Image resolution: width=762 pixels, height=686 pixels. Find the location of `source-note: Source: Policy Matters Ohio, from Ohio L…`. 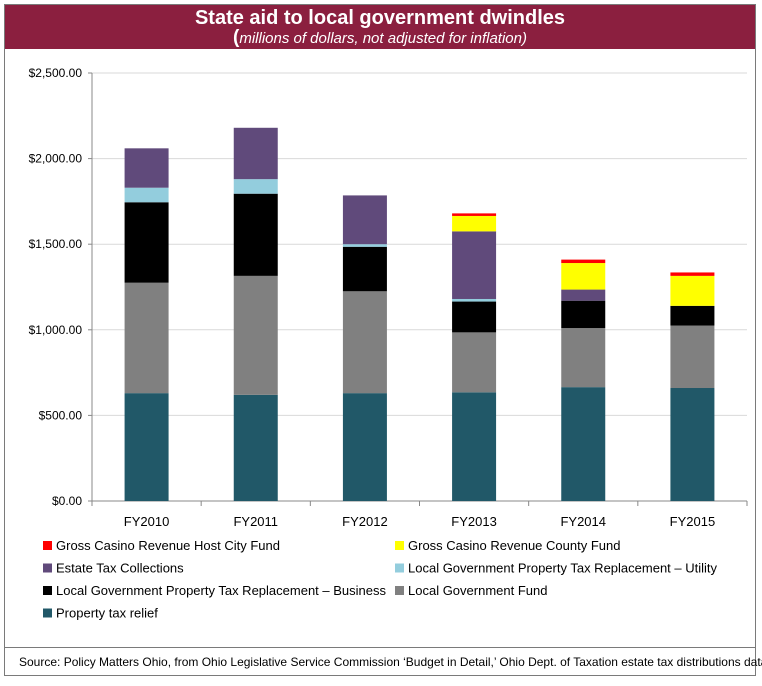

source-note: Source: Policy Matters Ohio, from Ohio L… is located at coordinates (383, 661).